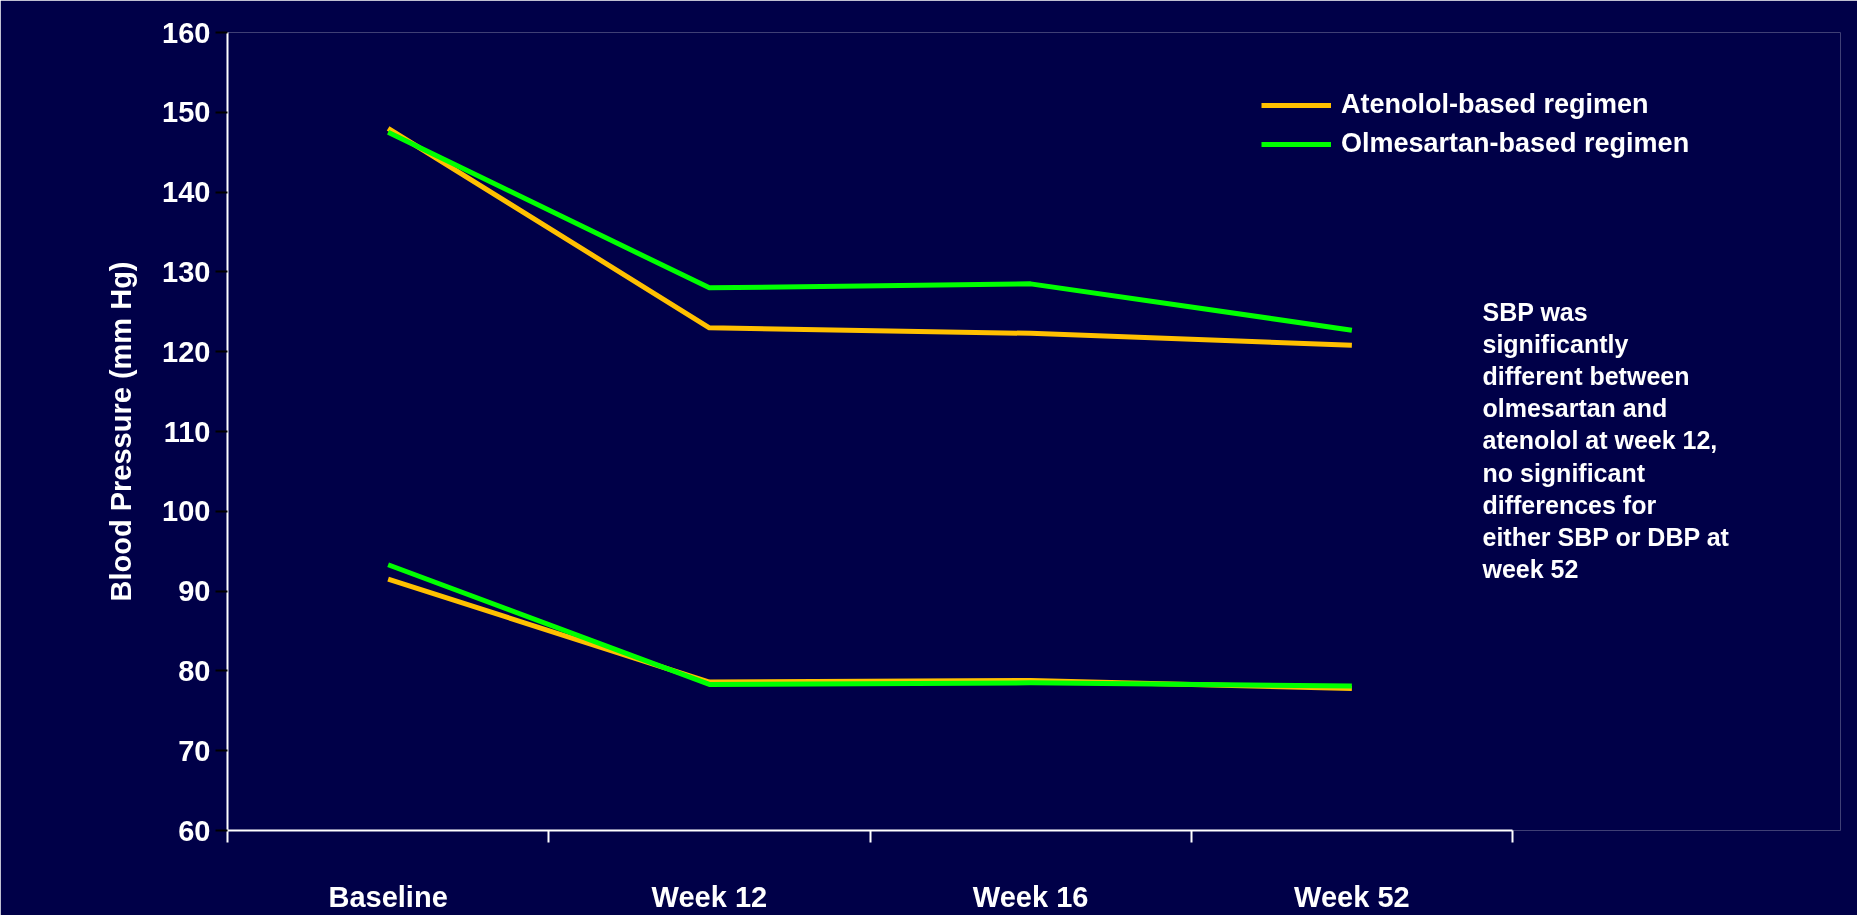 The width and height of the screenshot is (1857, 915). Describe the element at coordinates (194, 750) in the screenshot. I see `y-tick-label: 70` at that location.